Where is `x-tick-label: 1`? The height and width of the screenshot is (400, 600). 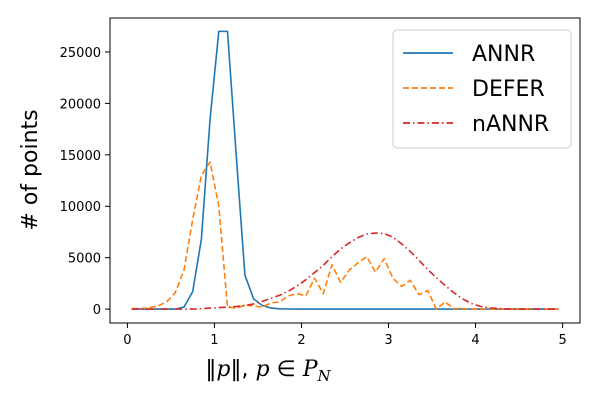 x-tick-label: 1 is located at coordinates (214, 340).